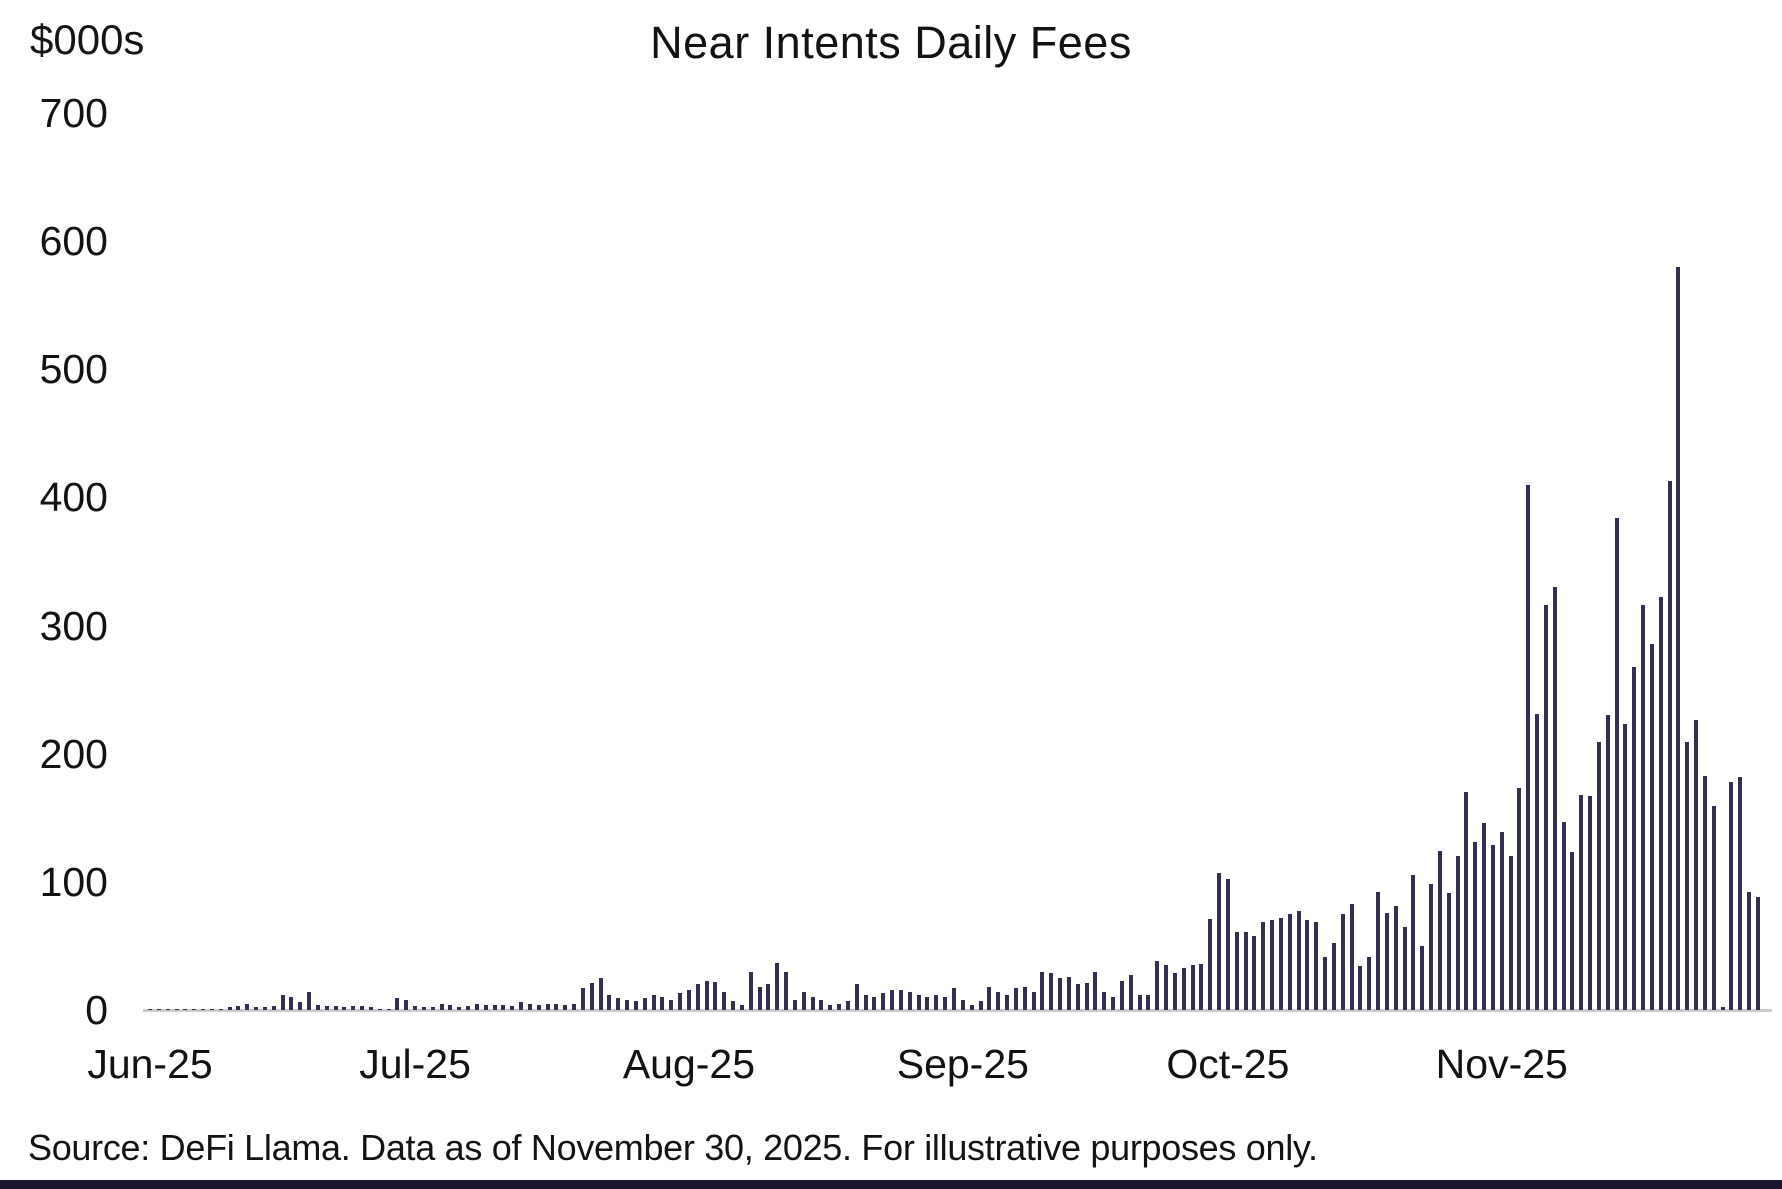 The image size is (1782, 1189). Describe the element at coordinates (1228, 1064) in the screenshot. I see `x-tick-label-oct-25: Oct-25` at that location.